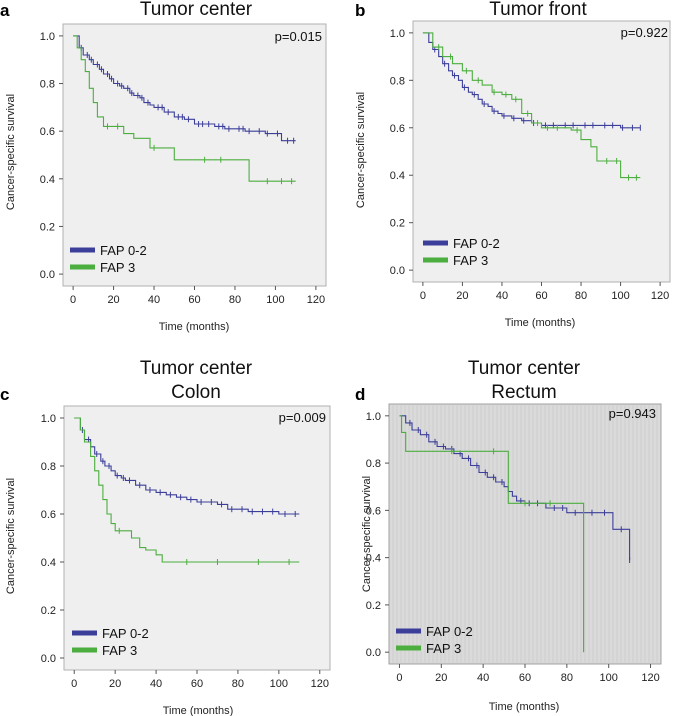 The width and height of the screenshot is (685, 716). Describe the element at coordinates (302, 417) in the screenshot. I see `p-value-label: p=0.009` at that location.